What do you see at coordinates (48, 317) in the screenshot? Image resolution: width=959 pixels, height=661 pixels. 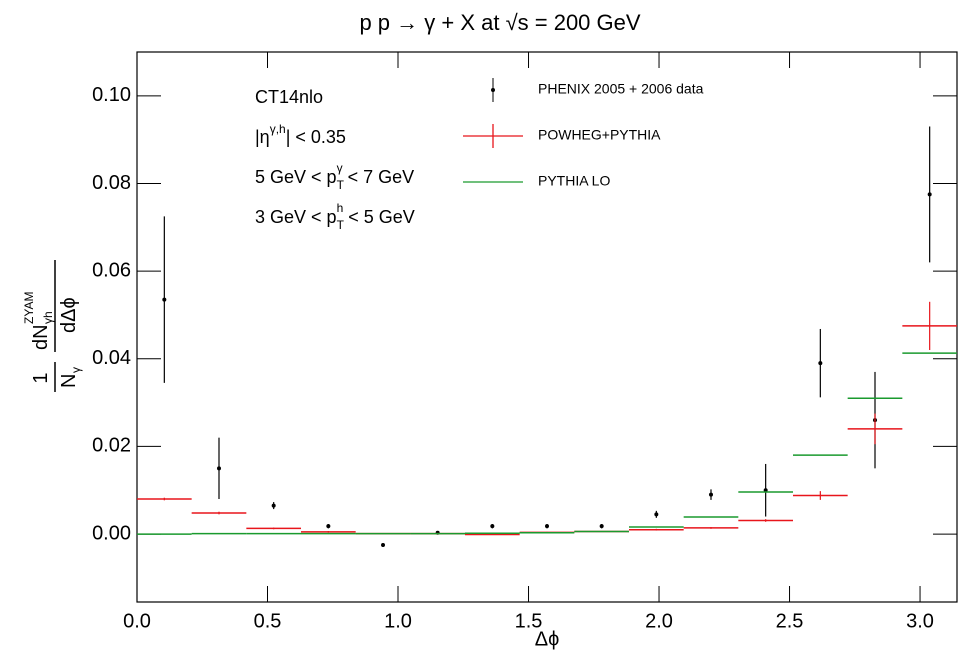 I see `y-label-part: γh` at bounding box center [48, 317].